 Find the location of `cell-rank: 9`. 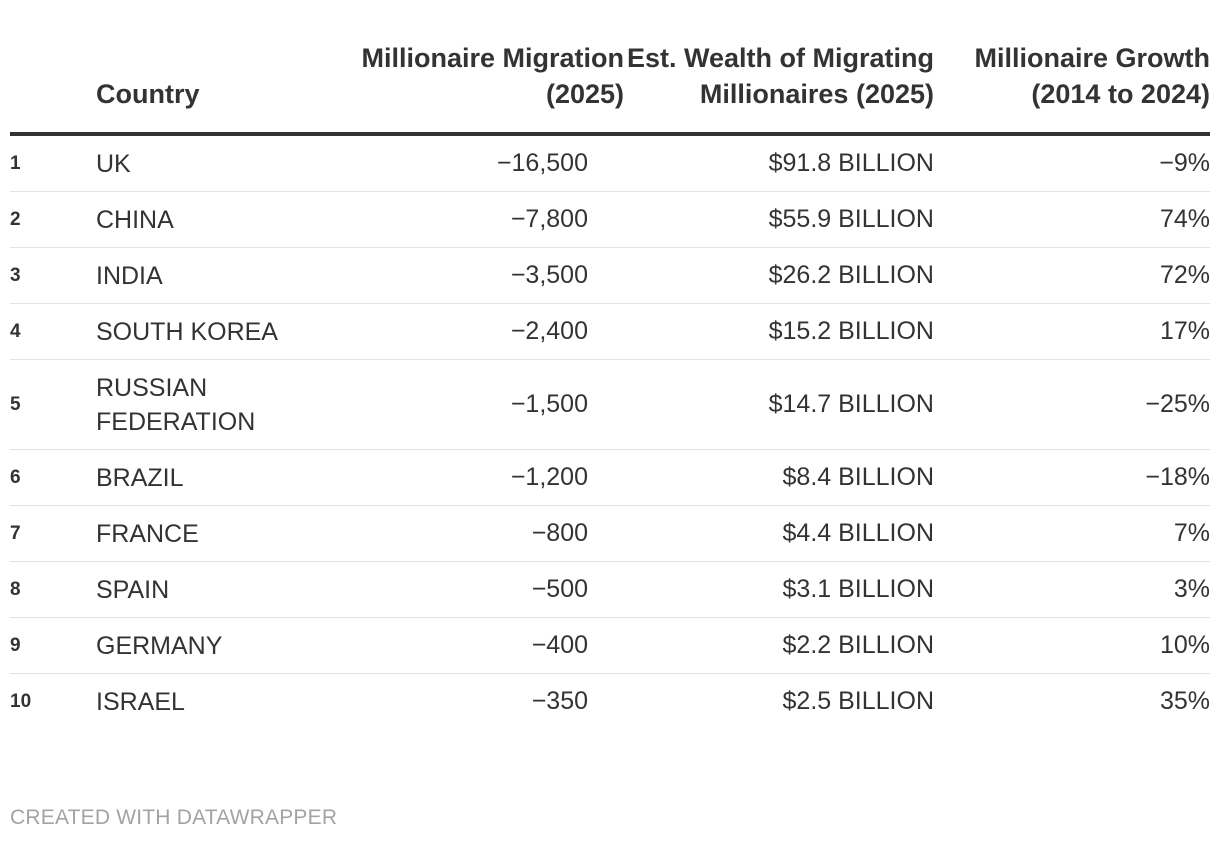

cell-rank: 9 is located at coordinates (53, 645).